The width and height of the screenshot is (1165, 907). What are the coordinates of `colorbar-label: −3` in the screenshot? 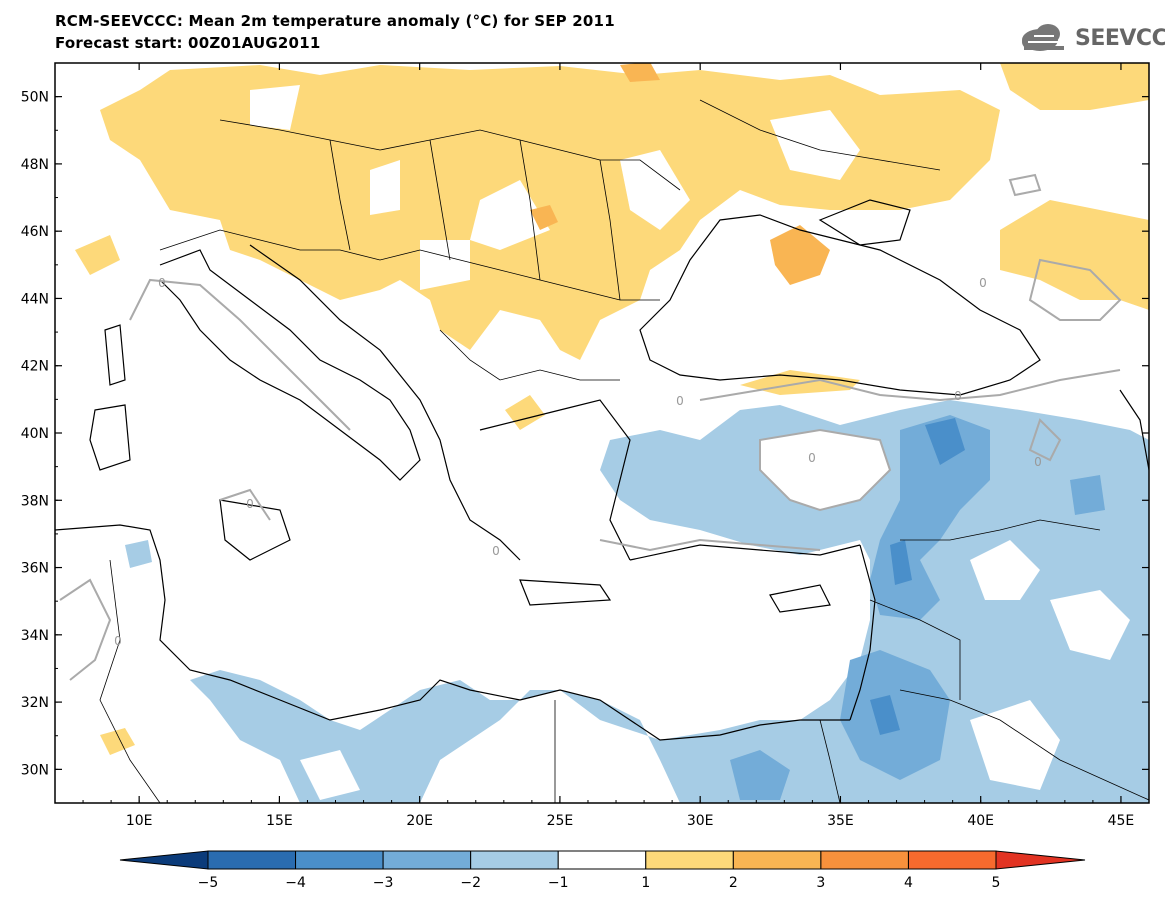 It's located at (383, 883).